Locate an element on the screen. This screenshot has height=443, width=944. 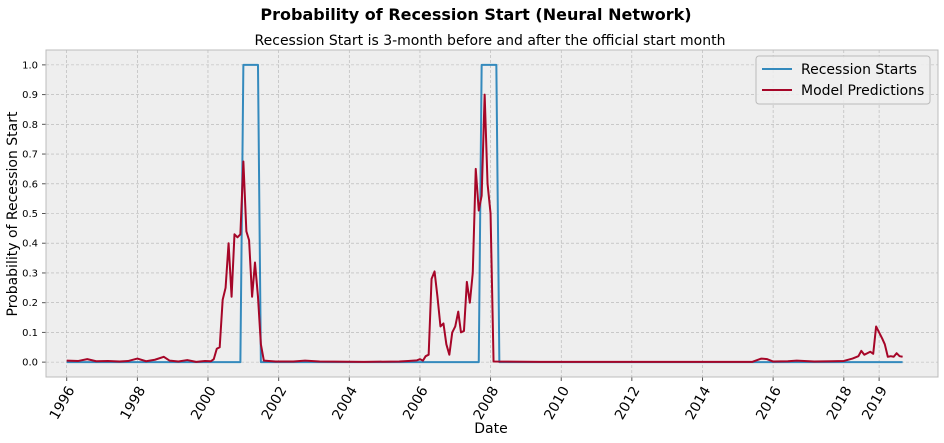
legend-box is located at coordinates (843, 80).